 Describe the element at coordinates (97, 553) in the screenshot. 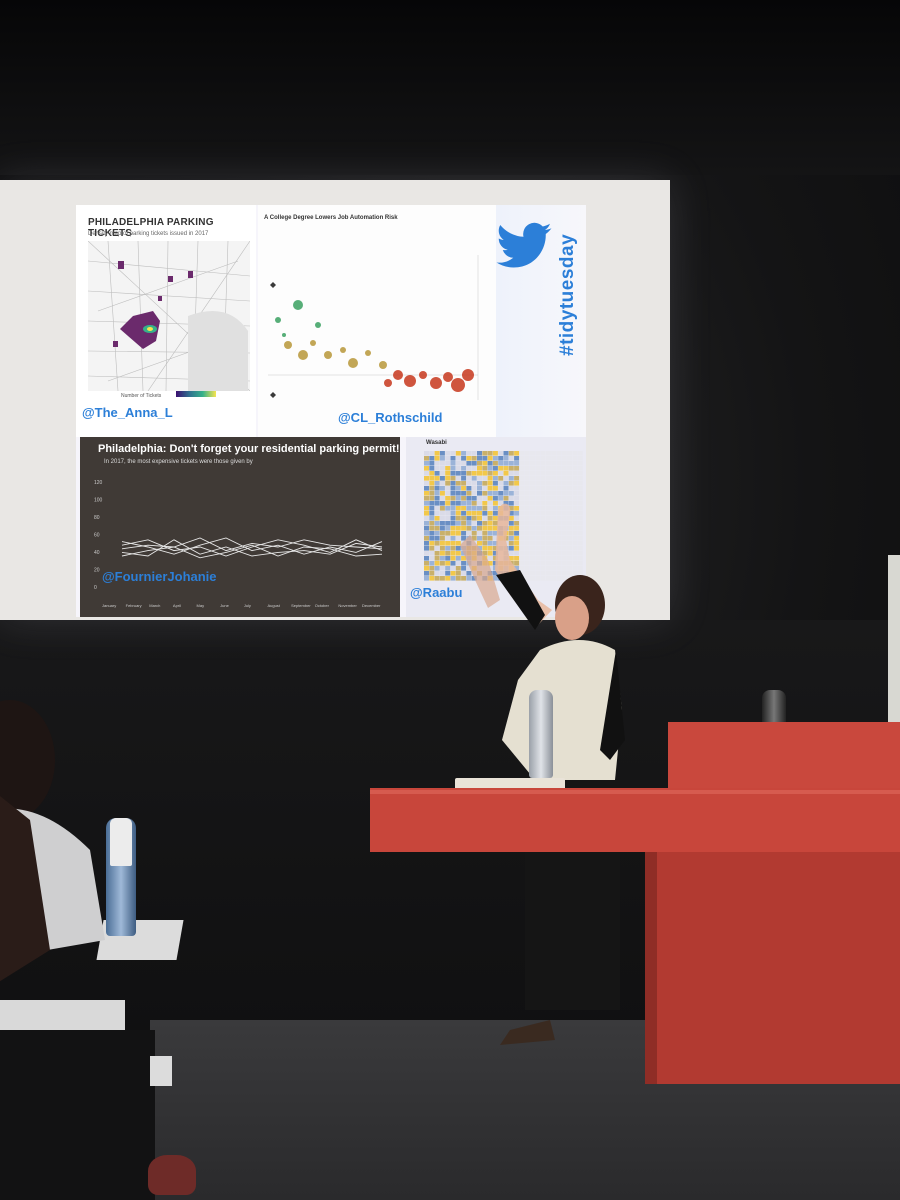

I see `y-tick-label: 40` at that location.